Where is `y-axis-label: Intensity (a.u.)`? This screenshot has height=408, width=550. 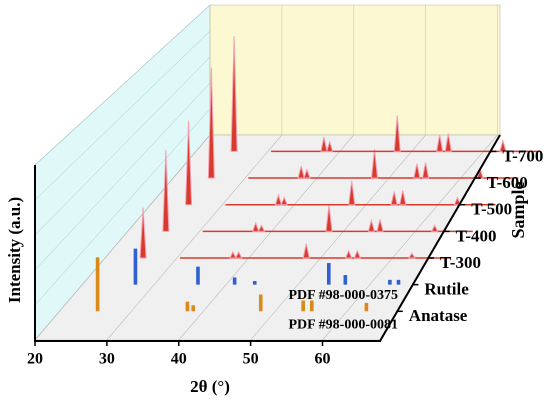
y-axis-label: Intensity (a.u.) is located at coordinates (14, 250).